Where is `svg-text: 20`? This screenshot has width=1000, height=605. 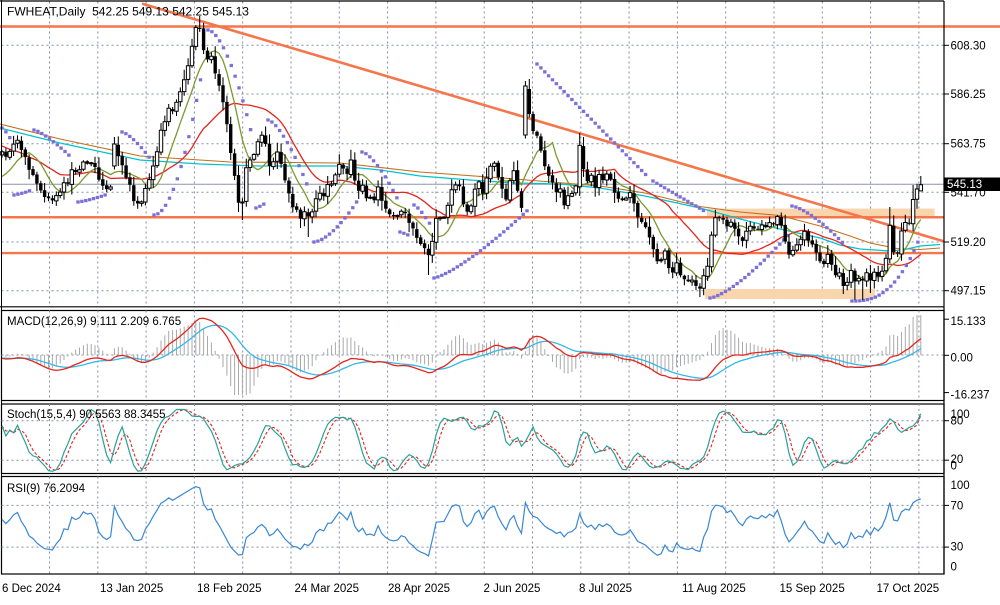
svg-text: 20 is located at coordinates (957, 460).